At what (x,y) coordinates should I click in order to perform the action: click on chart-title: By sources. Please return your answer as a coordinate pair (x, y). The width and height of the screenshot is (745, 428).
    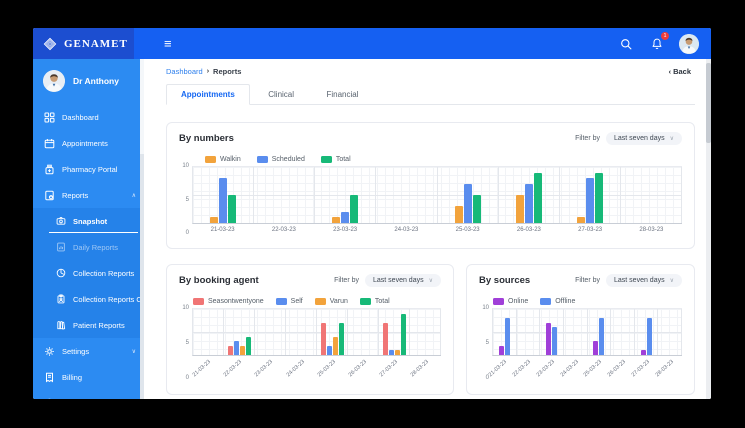
    Looking at the image, I should click on (505, 280).